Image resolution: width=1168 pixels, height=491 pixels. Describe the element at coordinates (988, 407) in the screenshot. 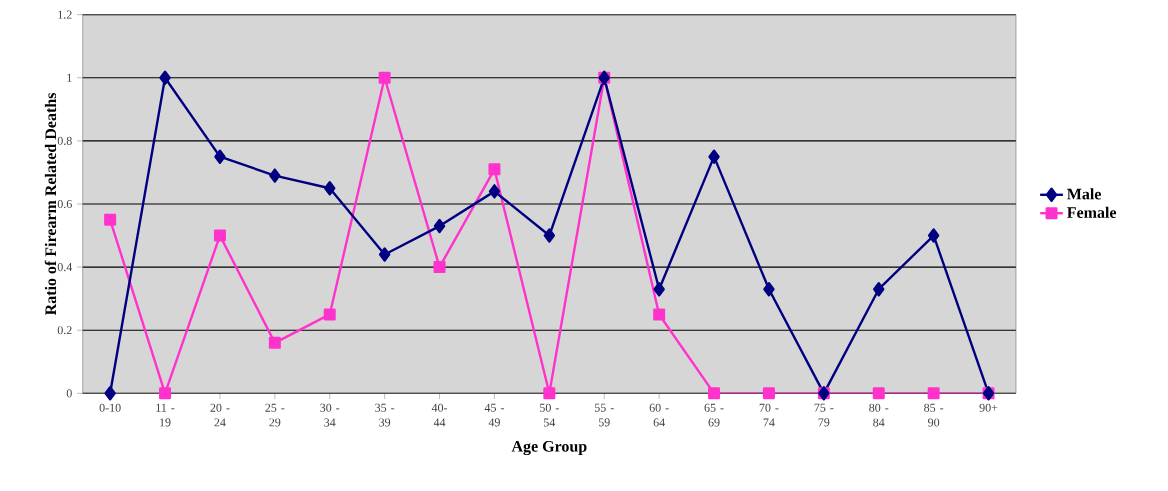

I see `x-tick-label: 90+` at that location.